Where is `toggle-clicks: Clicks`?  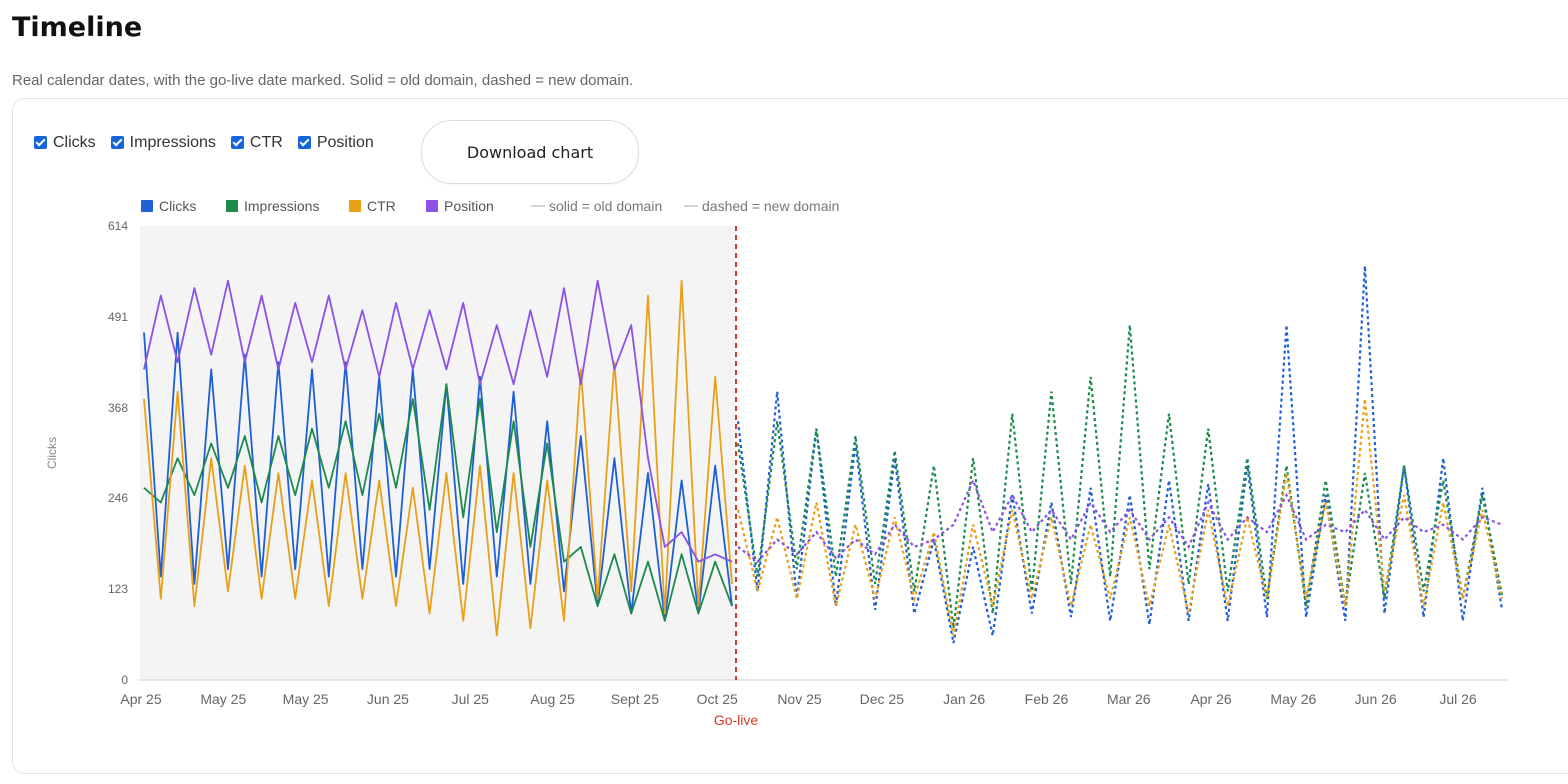
toggle-clicks: Clicks is located at coordinates (65, 143).